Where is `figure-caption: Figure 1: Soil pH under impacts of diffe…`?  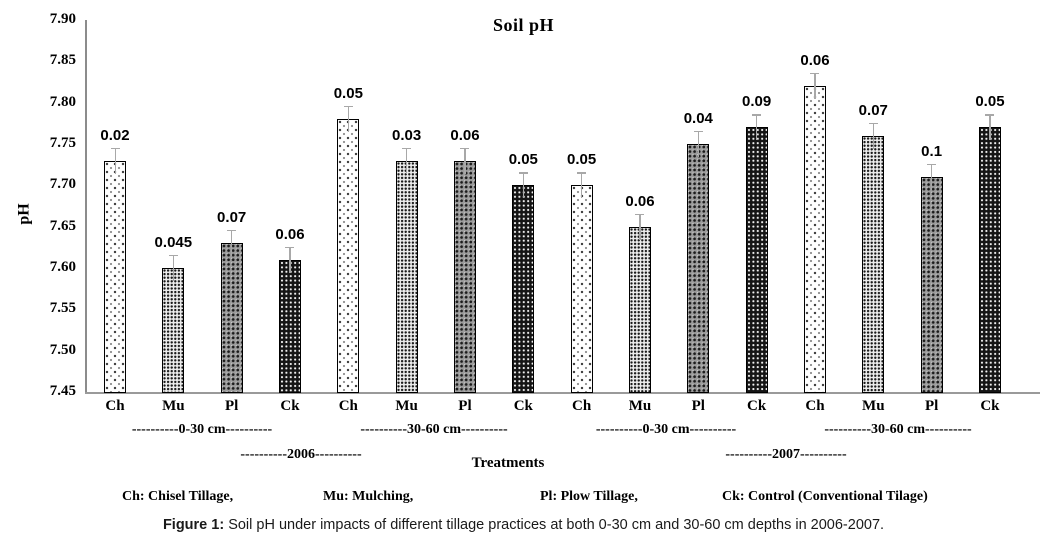
figure-caption: Figure 1: Soil pH under impacts of diffe… is located at coordinates (523, 525).